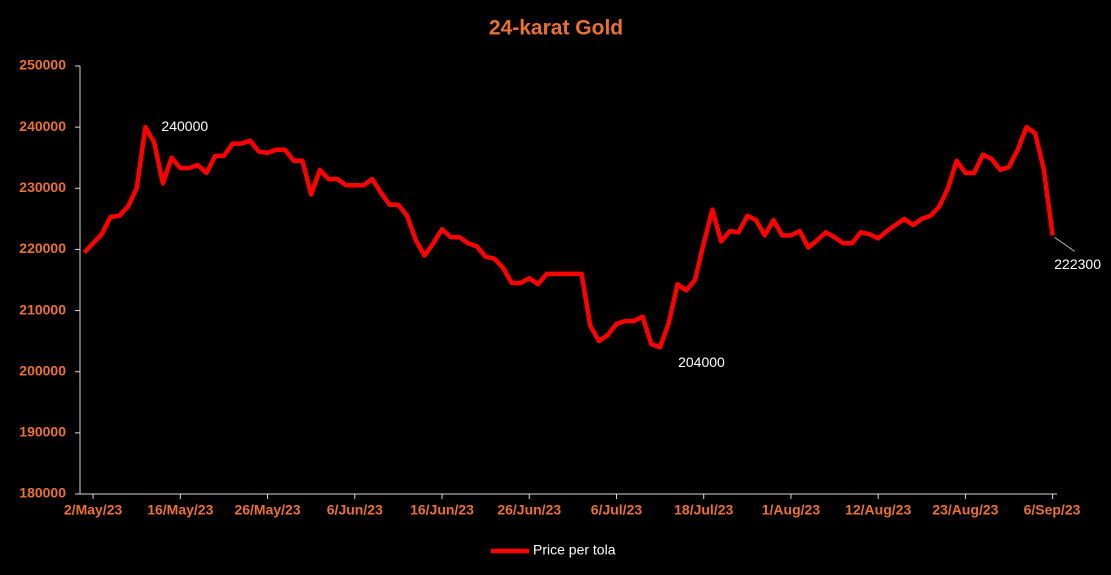 This screenshot has width=1111, height=575. I want to click on y-tick-label: 250000, so click(42, 65).